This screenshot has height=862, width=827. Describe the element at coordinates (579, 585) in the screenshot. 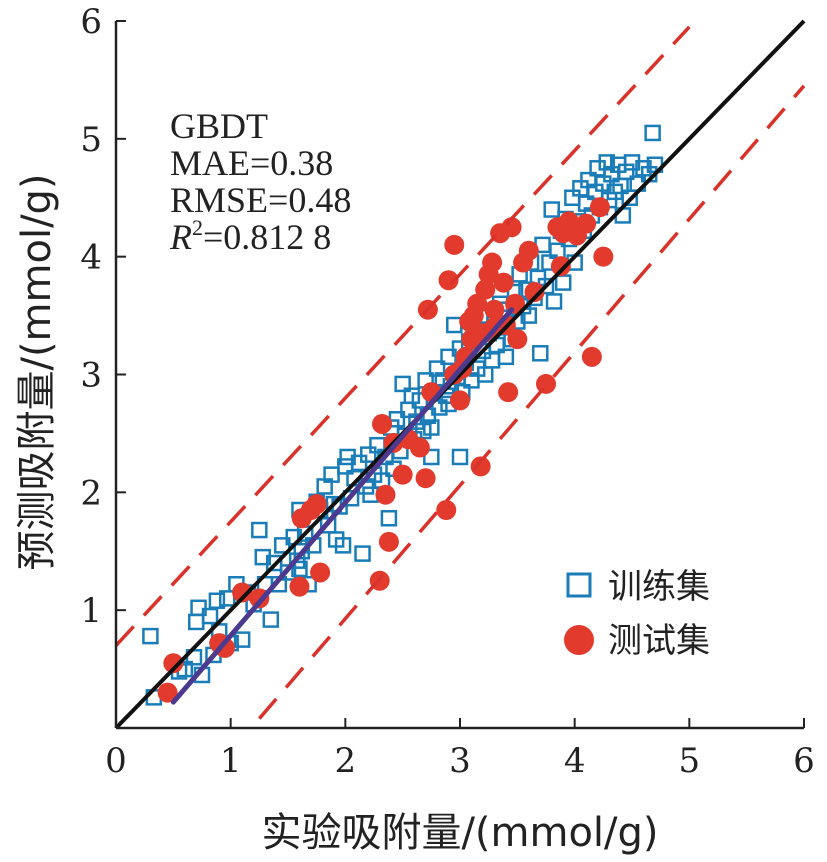

I see `legend-train-marker` at that location.